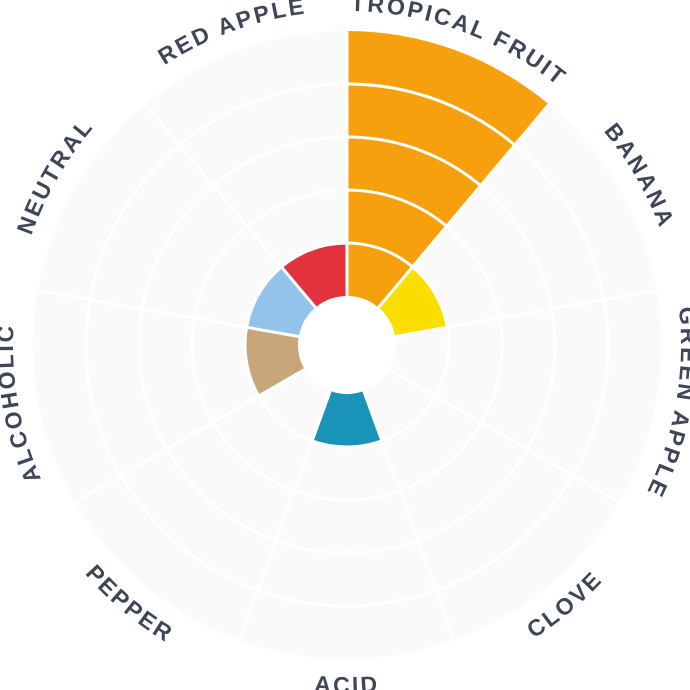 The height and width of the screenshot is (690, 690). Describe the element at coordinates (274, 361) in the screenshot. I see `bar-alcoholic` at that location.